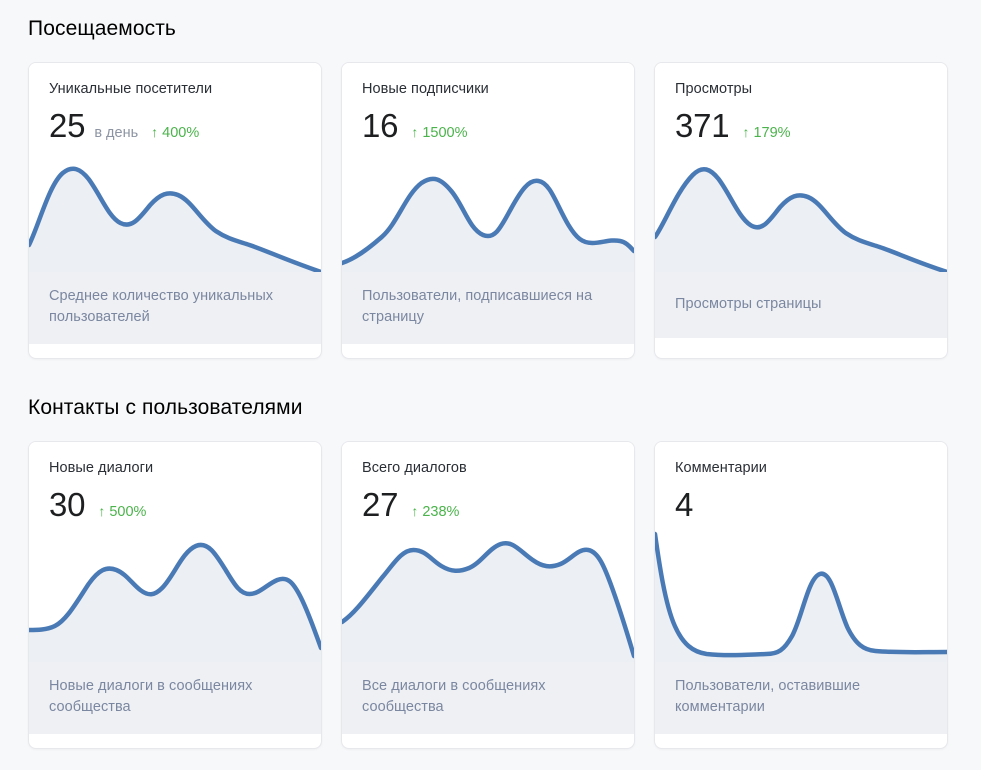 This screenshot has height=770, width=981. I want to click on card-footer: Пользователи, подписавшиеся на страницу, so click(488, 308).